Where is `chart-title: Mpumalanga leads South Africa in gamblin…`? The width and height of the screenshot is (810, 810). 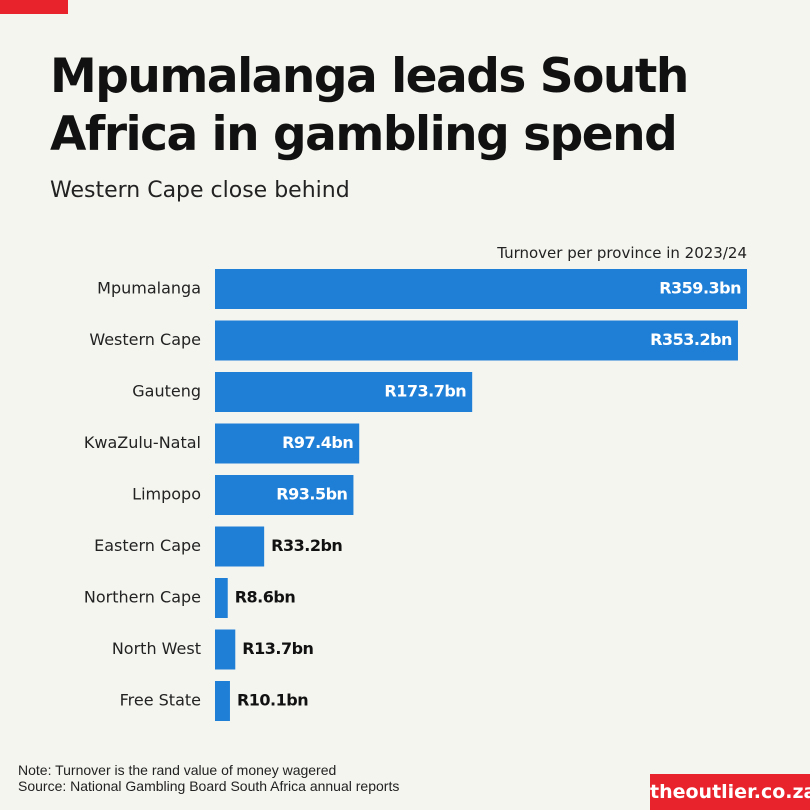
chart-title: Mpumalanga leads South Africa in gamblin… is located at coordinates (369, 105).